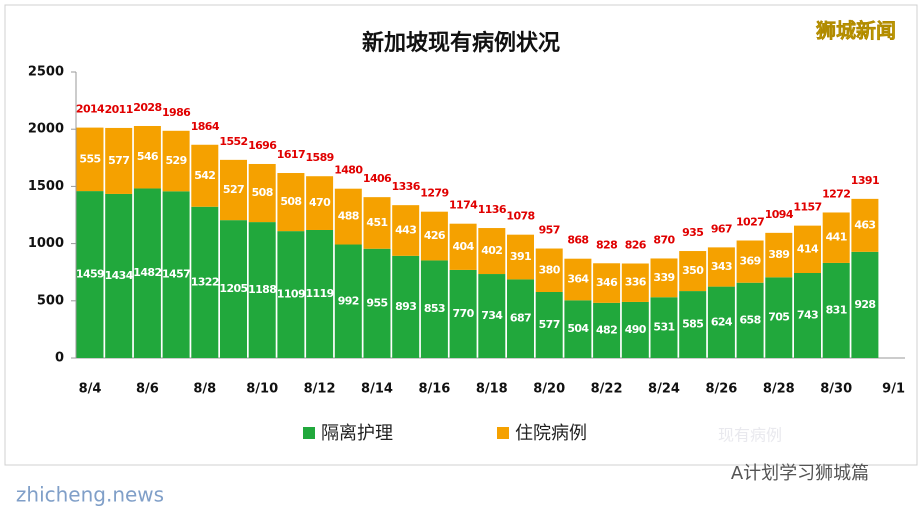  I want to click on data-label: 527, so click(233, 189).